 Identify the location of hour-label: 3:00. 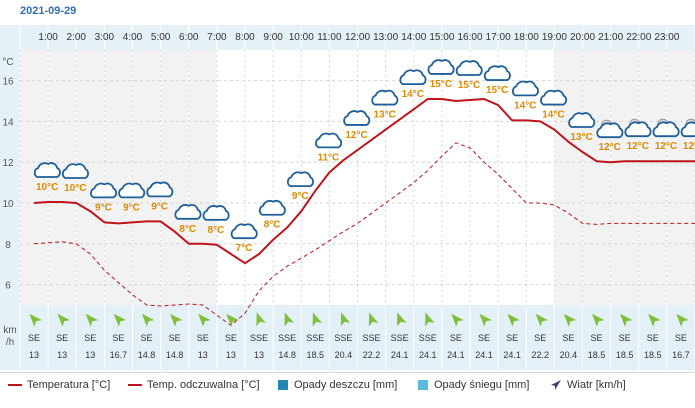
(105, 37).